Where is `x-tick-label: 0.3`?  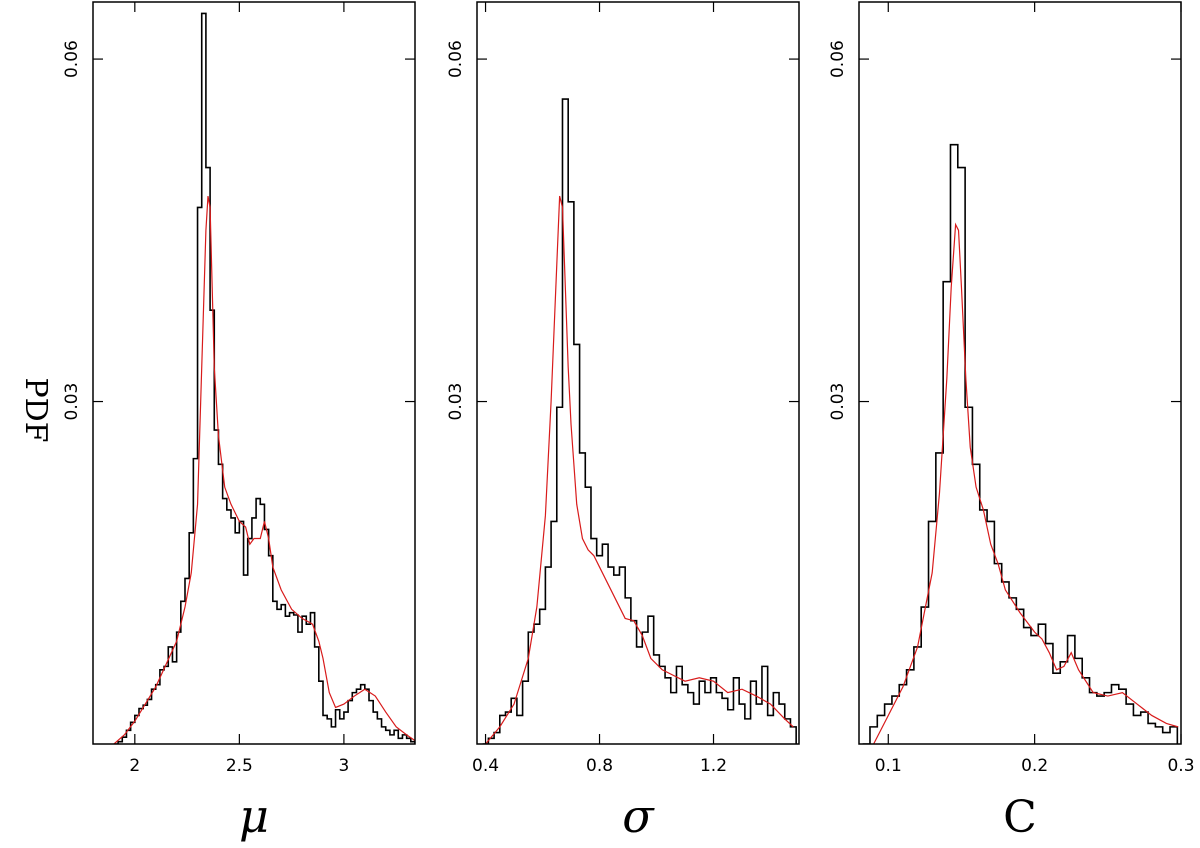 x-tick-label: 0.3 is located at coordinates (1180, 766).